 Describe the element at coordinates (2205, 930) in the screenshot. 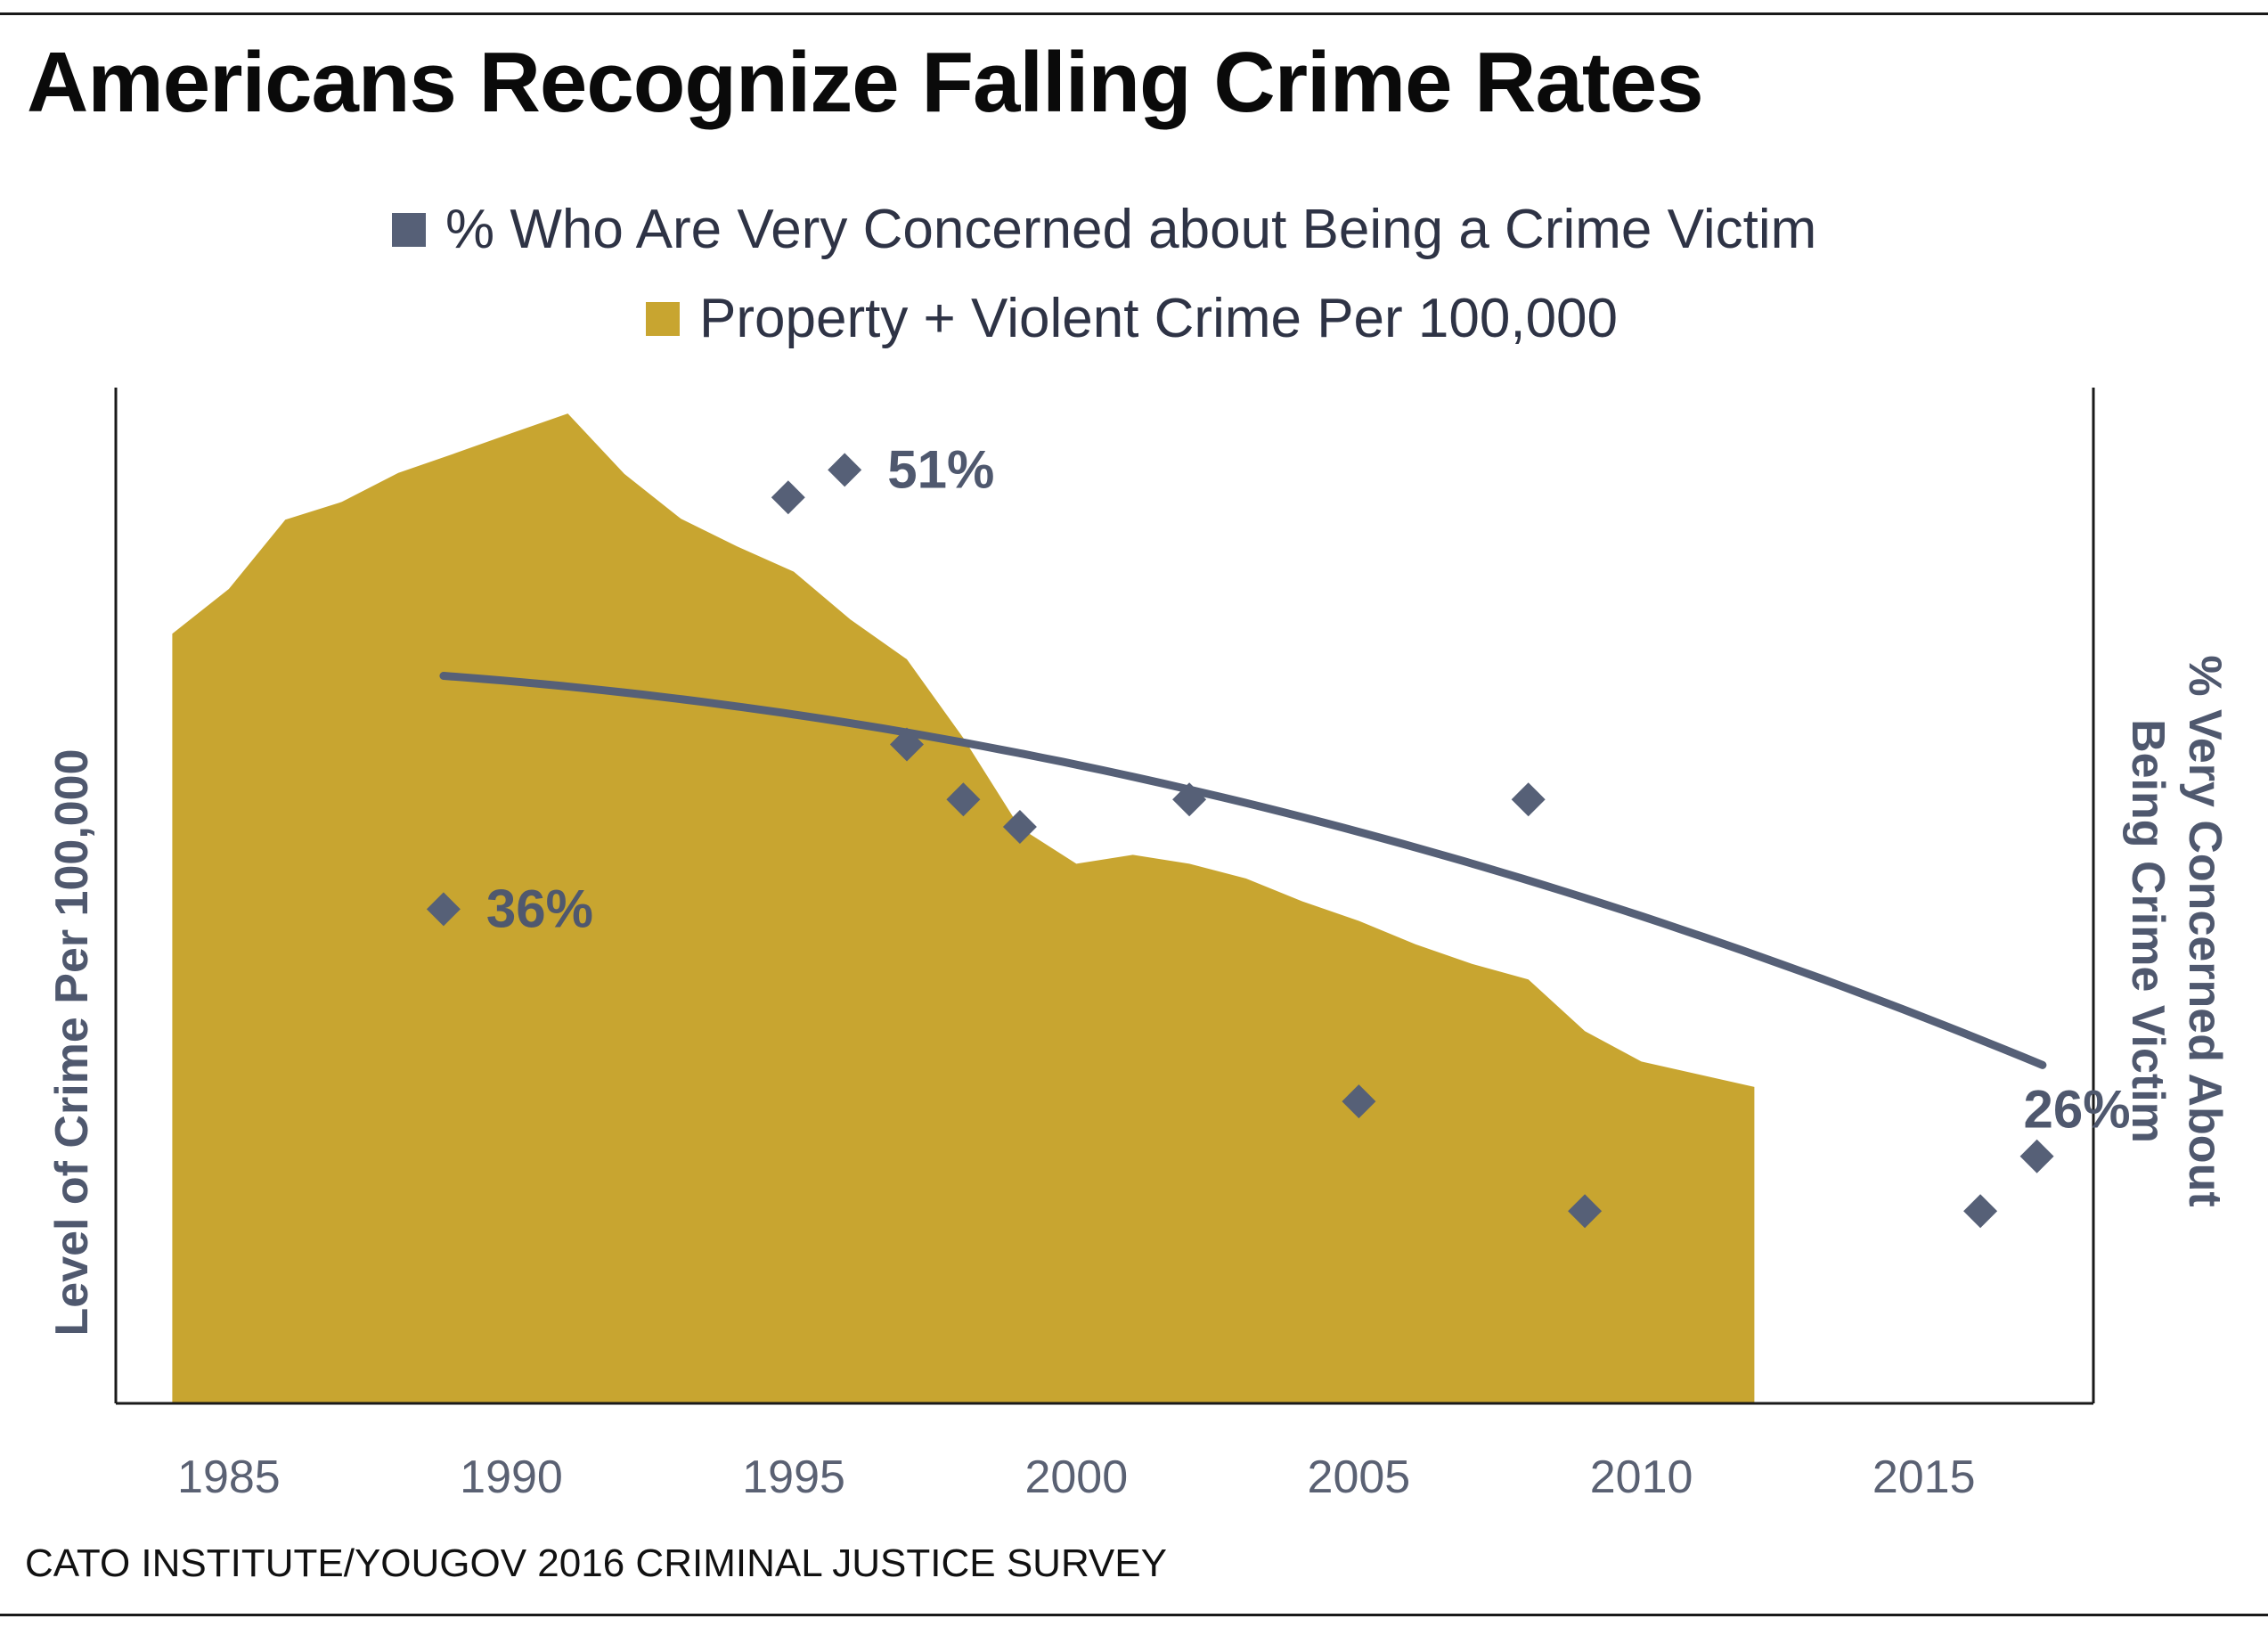

I see `right-axis-title-line1: % Very Concerned About` at that location.